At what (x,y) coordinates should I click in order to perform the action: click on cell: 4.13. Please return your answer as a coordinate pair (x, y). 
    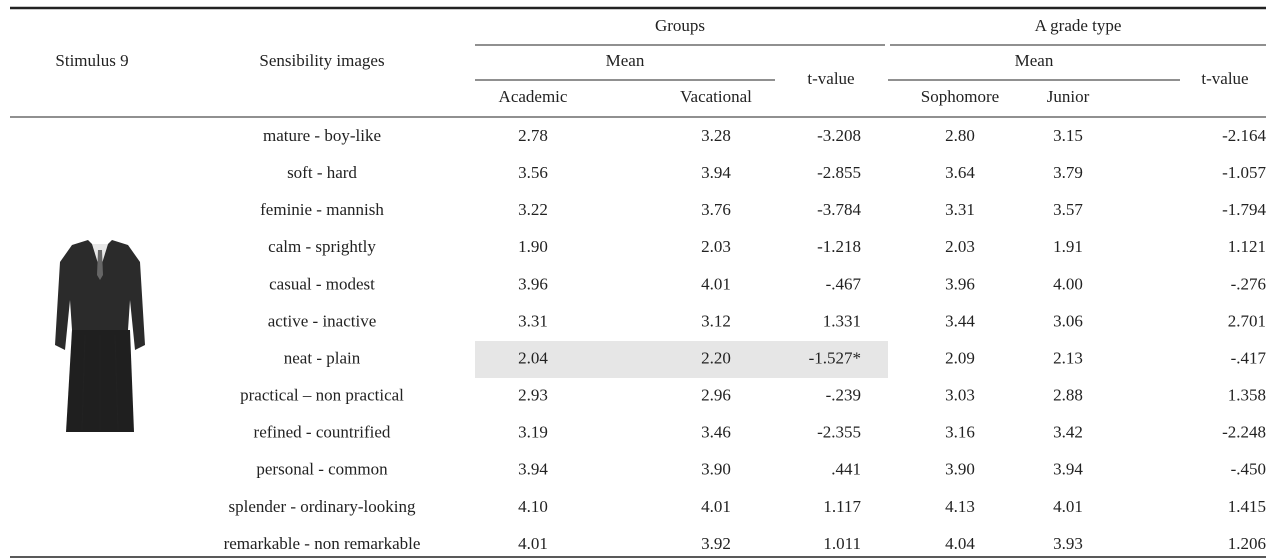
    Looking at the image, I should click on (960, 506).